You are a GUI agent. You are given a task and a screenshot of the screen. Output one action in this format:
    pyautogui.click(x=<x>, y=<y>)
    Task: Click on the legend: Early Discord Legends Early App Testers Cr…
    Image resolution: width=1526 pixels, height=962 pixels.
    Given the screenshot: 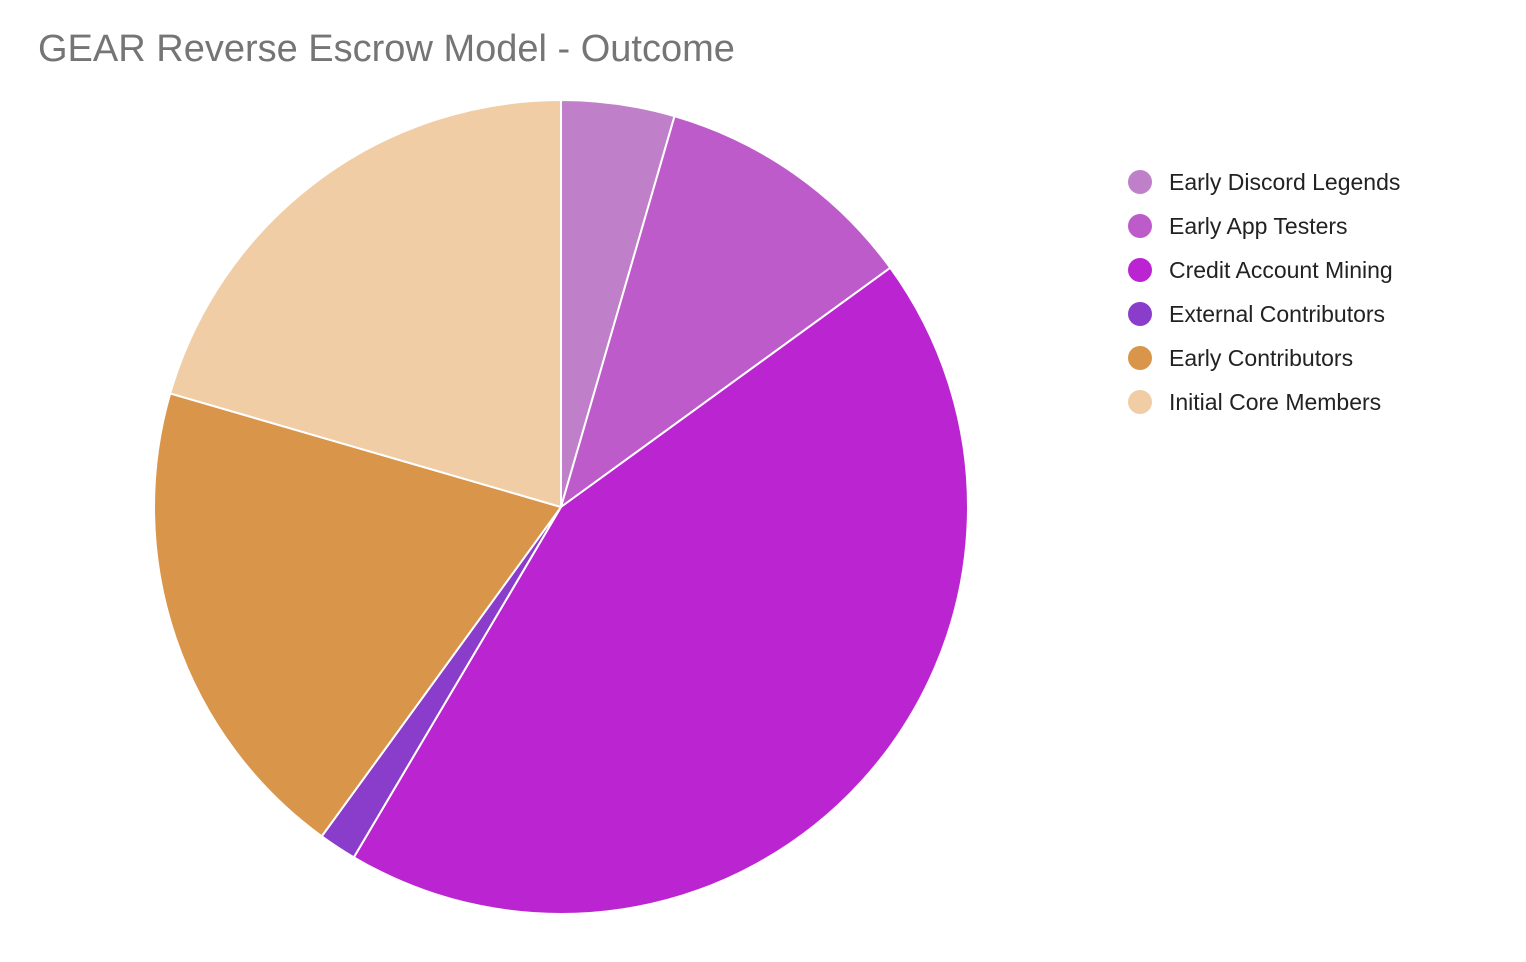 What is the action you would take?
    pyautogui.click(x=1264, y=292)
    